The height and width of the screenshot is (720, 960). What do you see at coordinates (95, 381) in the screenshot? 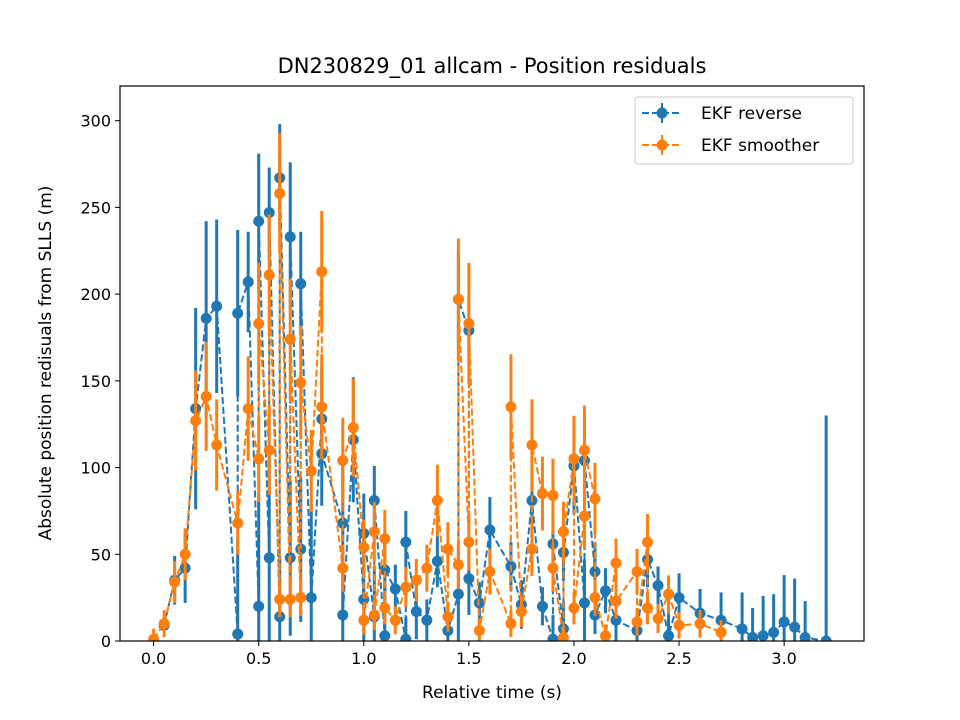
I see `y-tick-label: 150` at bounding box center [95, 381].